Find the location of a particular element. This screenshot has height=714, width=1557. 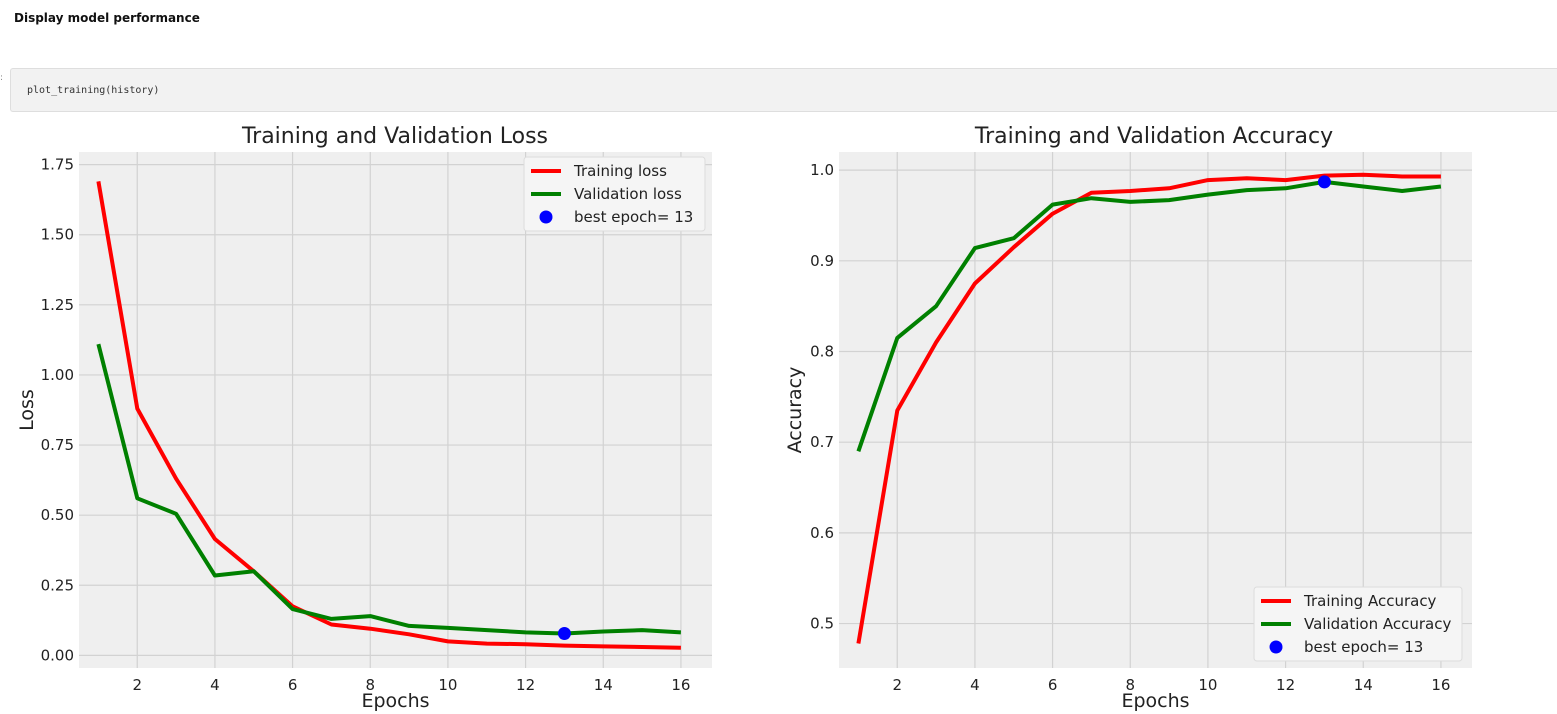

code-cell: plot_training(history) is located at coordinates (783, 90).